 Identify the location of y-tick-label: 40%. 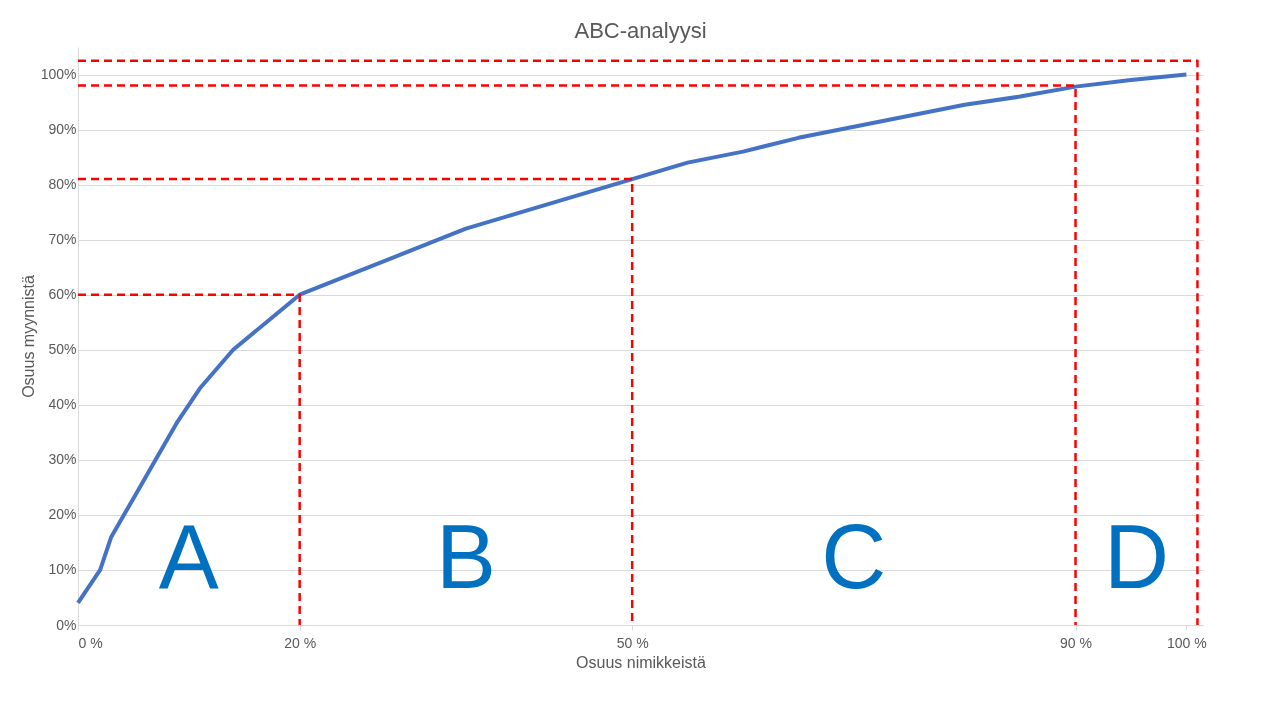
(62, 404).